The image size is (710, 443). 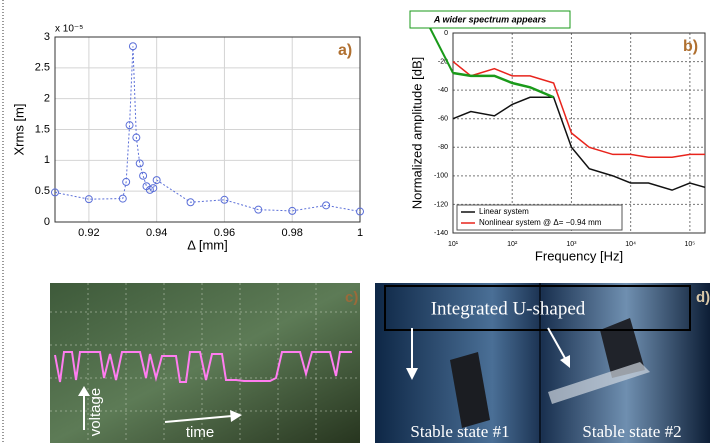 I want to click on y-tick-label: 1, so click(x=47, y=160).